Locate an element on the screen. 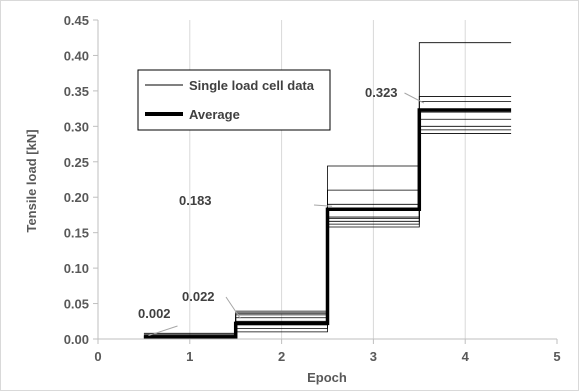 The height and width of the screenshot is (391, 579). y-tick-label: 0.00 is located at coordinates (76, 339).